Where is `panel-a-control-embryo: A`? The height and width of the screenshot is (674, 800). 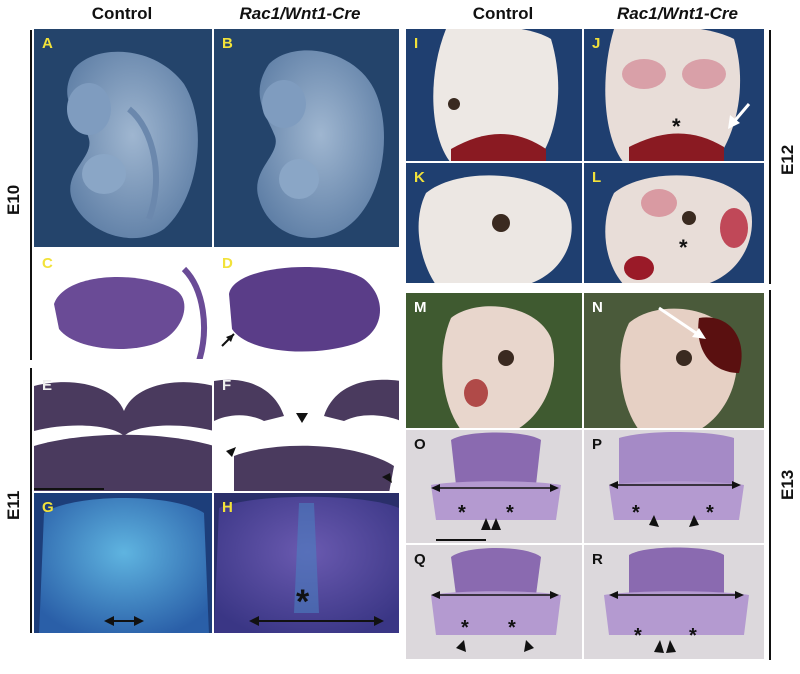 panel-a-control-embryo: A is located at coordinates (123, 138).